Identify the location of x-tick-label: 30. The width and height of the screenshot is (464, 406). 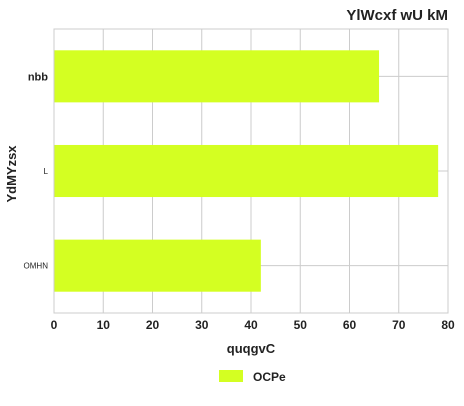
(202, 325).